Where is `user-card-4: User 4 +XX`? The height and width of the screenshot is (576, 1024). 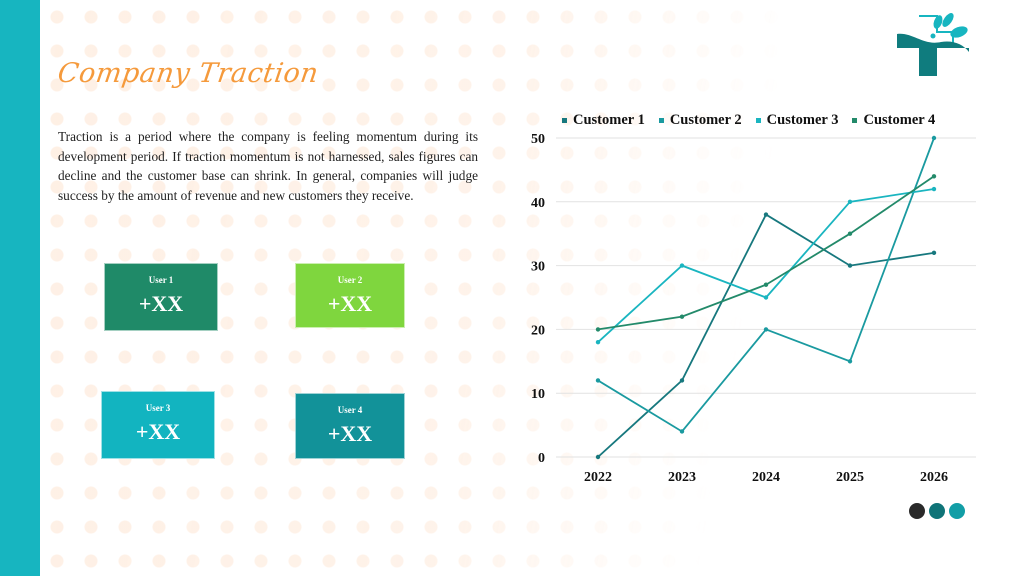 user-card-4: User 4 +XX is located at coordinates (350, 426).